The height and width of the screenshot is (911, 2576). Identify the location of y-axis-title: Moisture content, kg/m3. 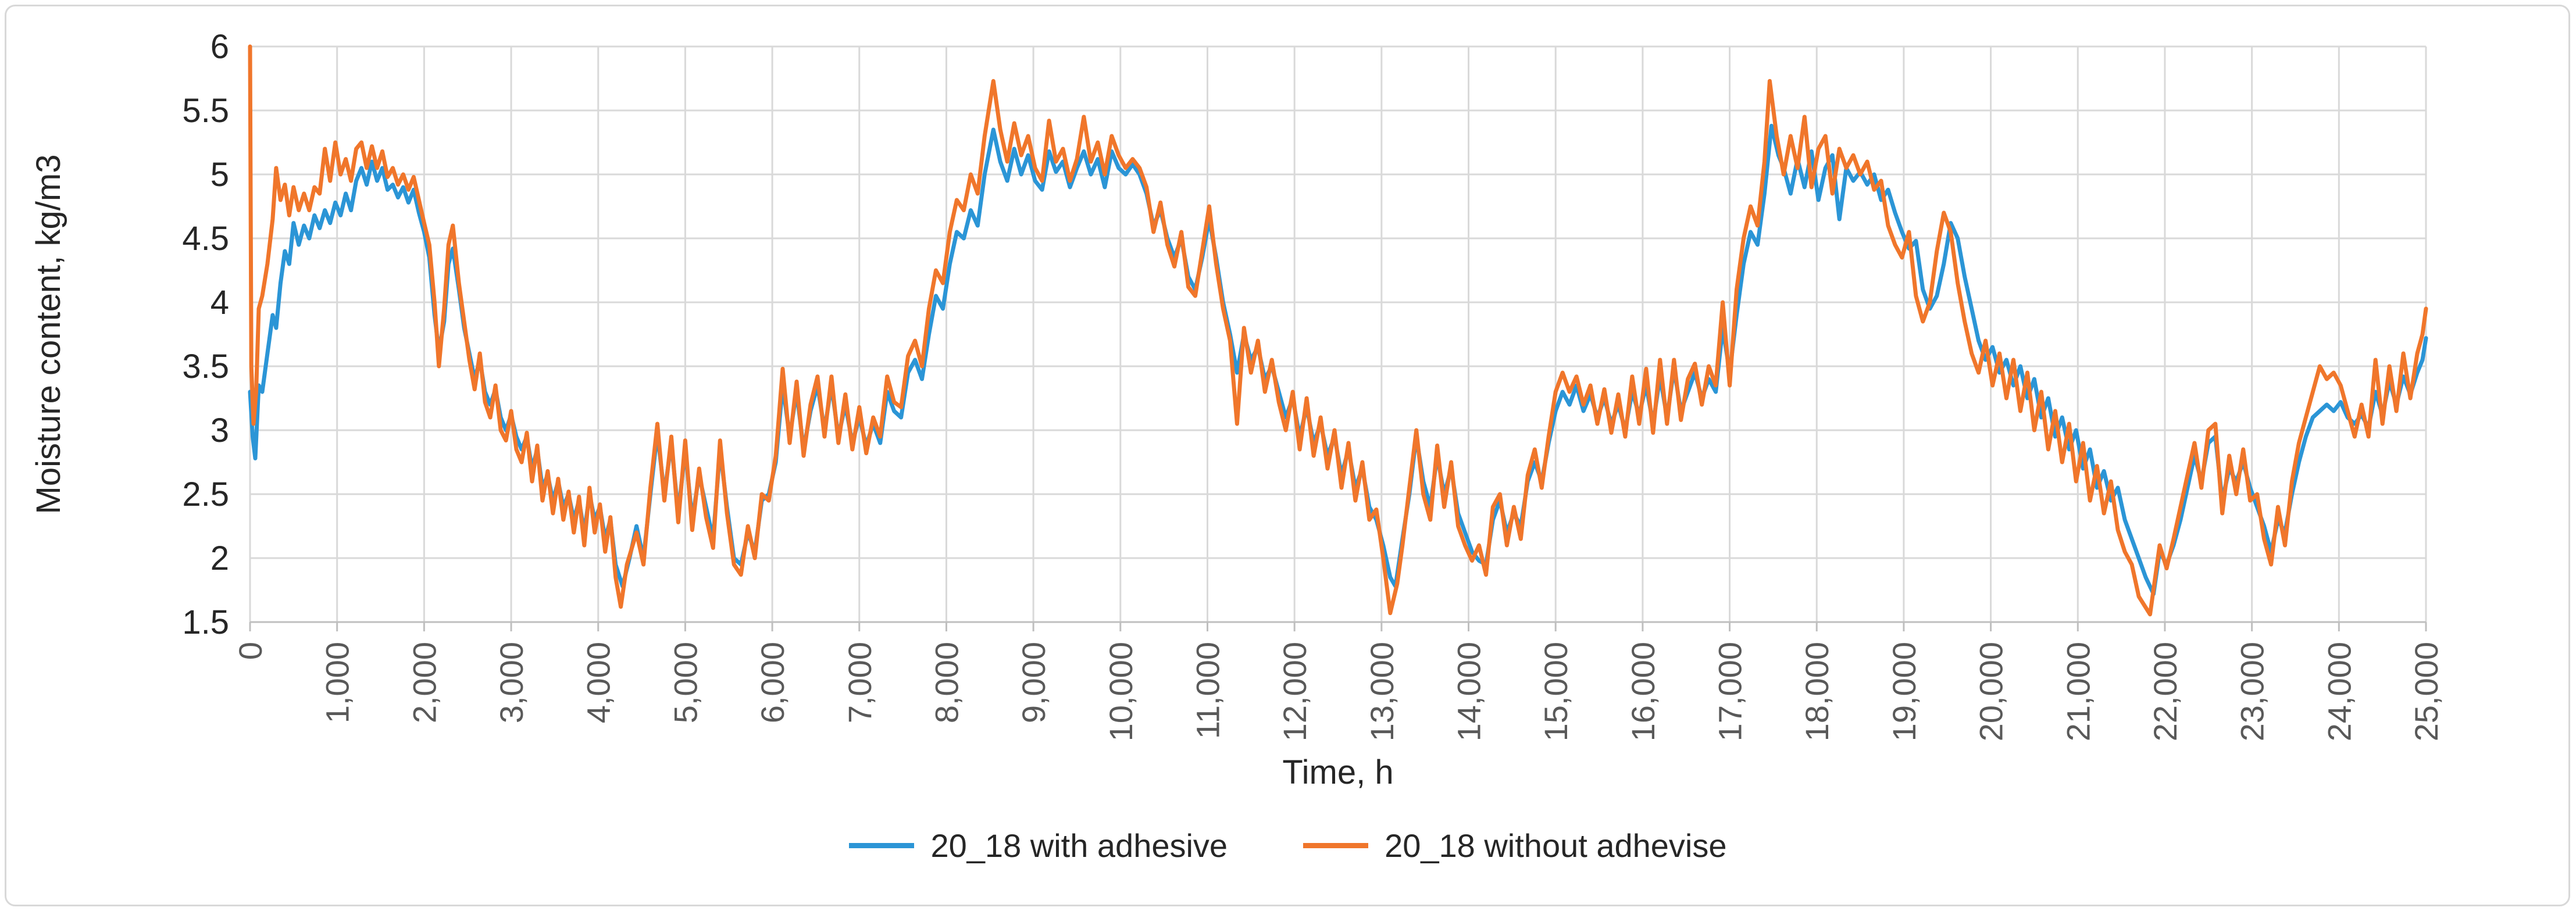
(49, 335).